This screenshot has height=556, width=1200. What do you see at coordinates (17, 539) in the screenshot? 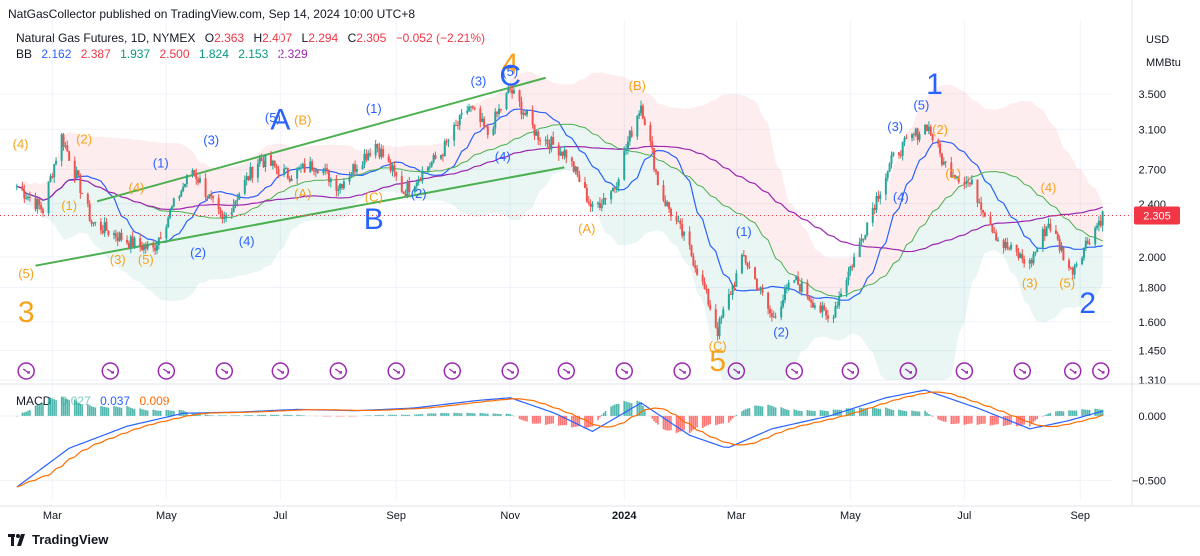
I see `tradingview-logo-icon` at bounding box center [17, 539].